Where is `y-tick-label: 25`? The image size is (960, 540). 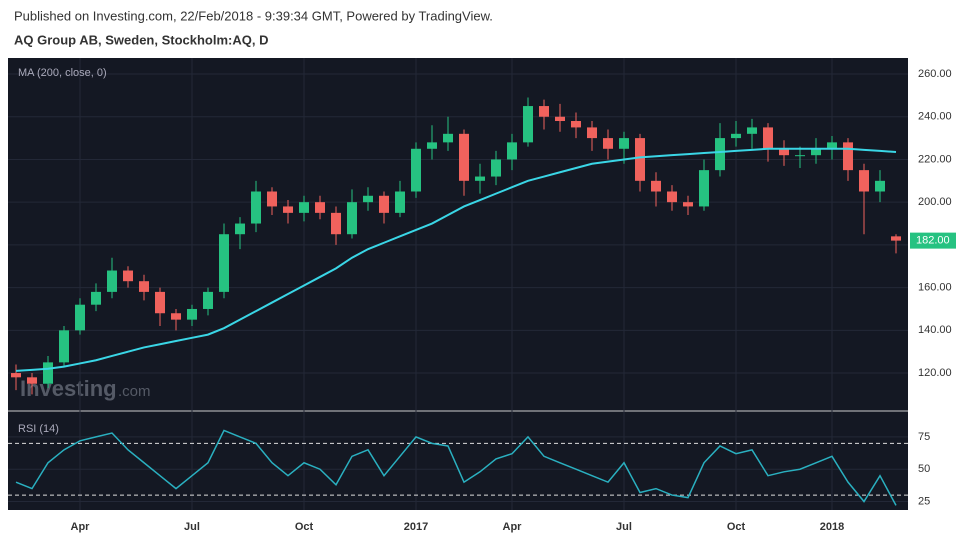 y-tick-label: 25 is located at coordinates (924, 501).